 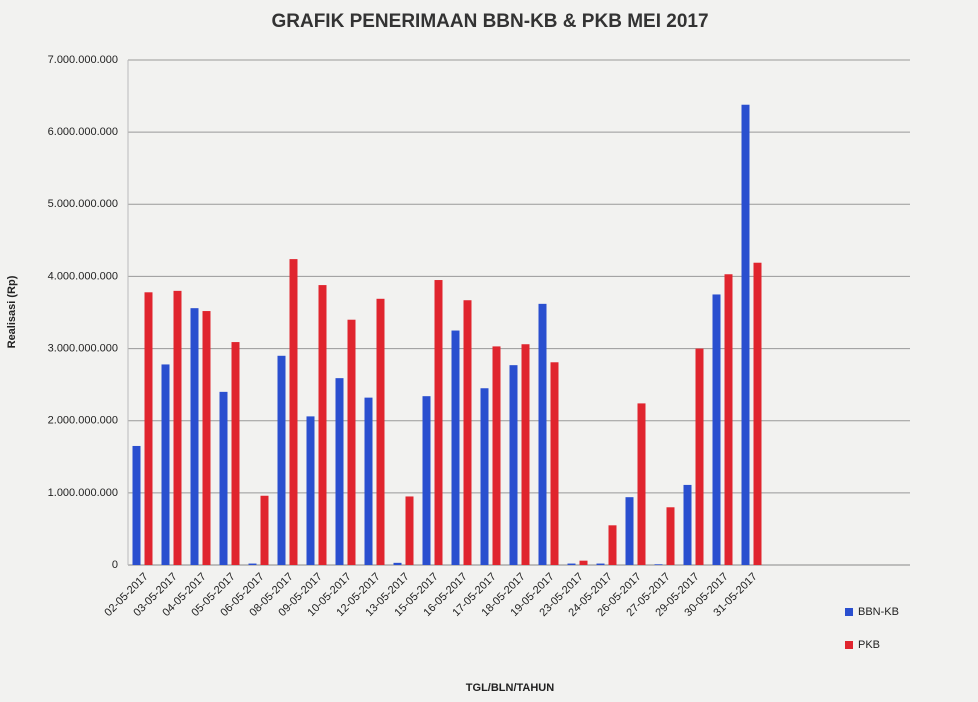 I want to click on y-tick-label: 0, so click(x=115, y=565).